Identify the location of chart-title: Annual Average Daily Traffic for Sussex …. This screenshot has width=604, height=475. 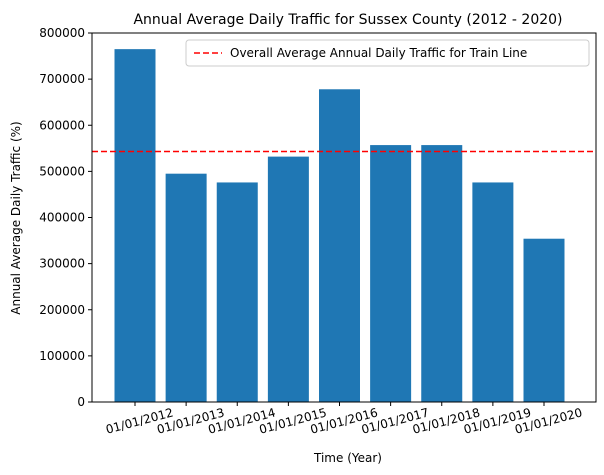
(347, 20).